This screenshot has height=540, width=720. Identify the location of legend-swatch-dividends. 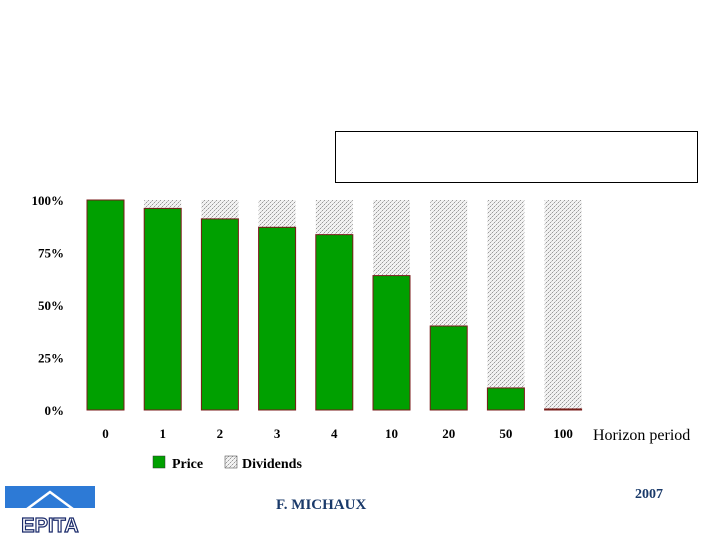
(231, 462).